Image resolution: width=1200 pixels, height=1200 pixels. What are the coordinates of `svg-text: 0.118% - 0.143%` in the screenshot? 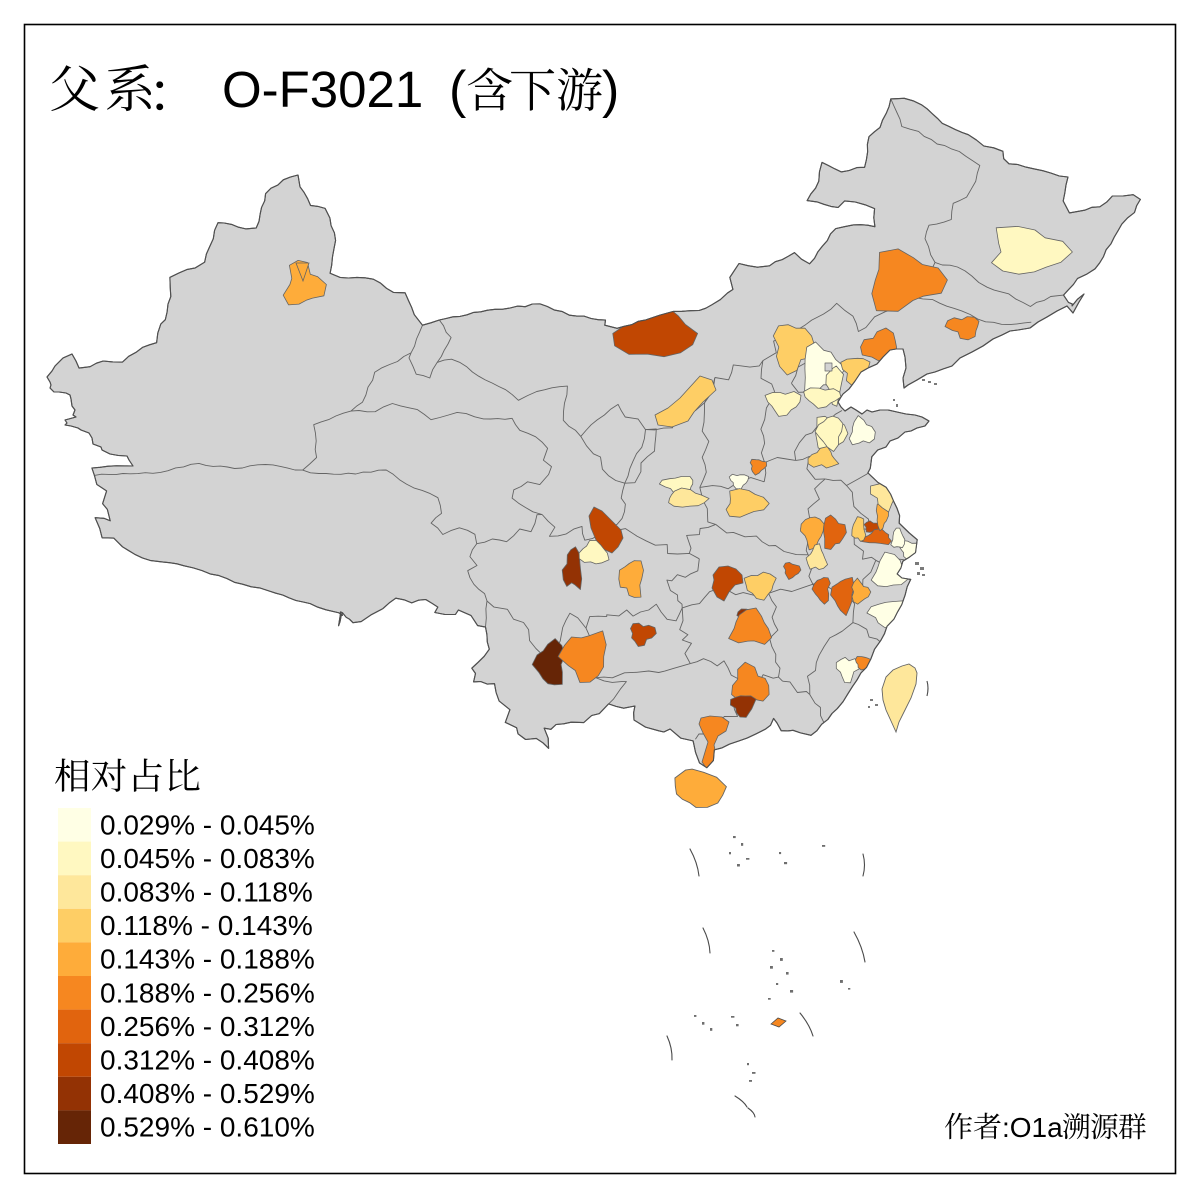 It's located at (206, 925).